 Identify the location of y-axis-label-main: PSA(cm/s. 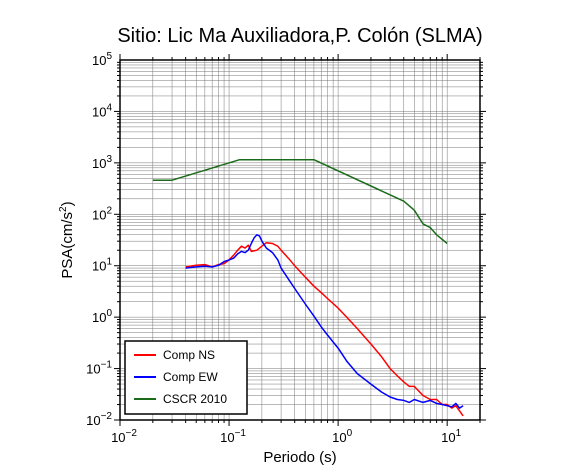
(67, 245).